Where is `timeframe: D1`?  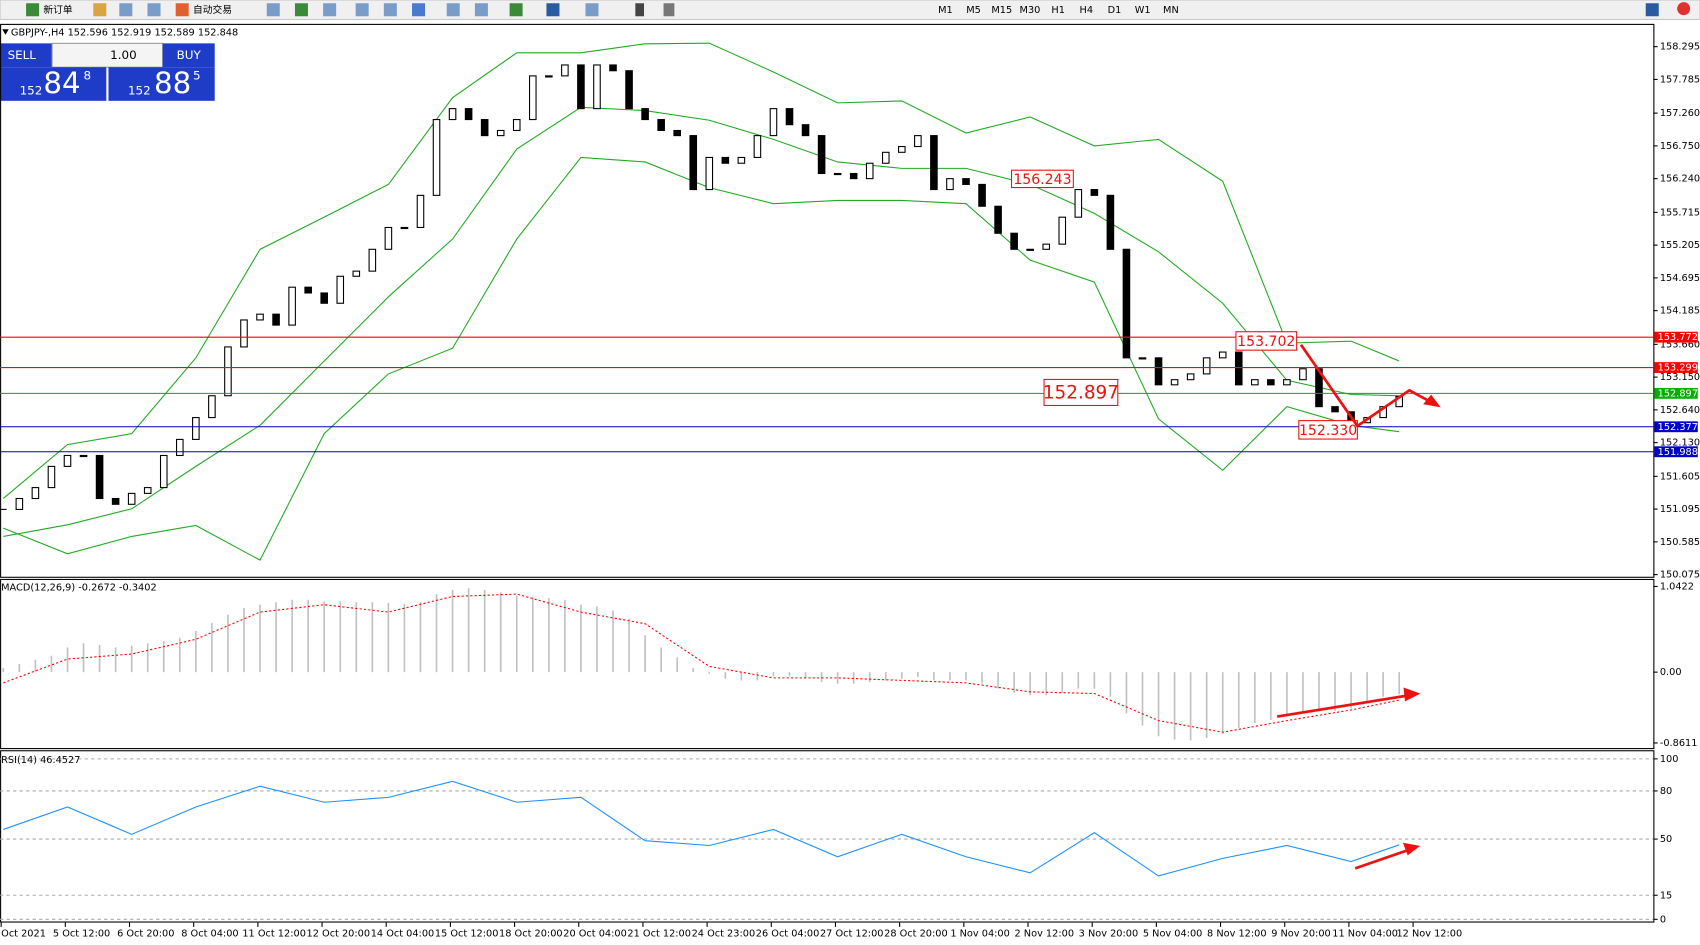 timeframe: D1 is located at coordinates (1115, 10).